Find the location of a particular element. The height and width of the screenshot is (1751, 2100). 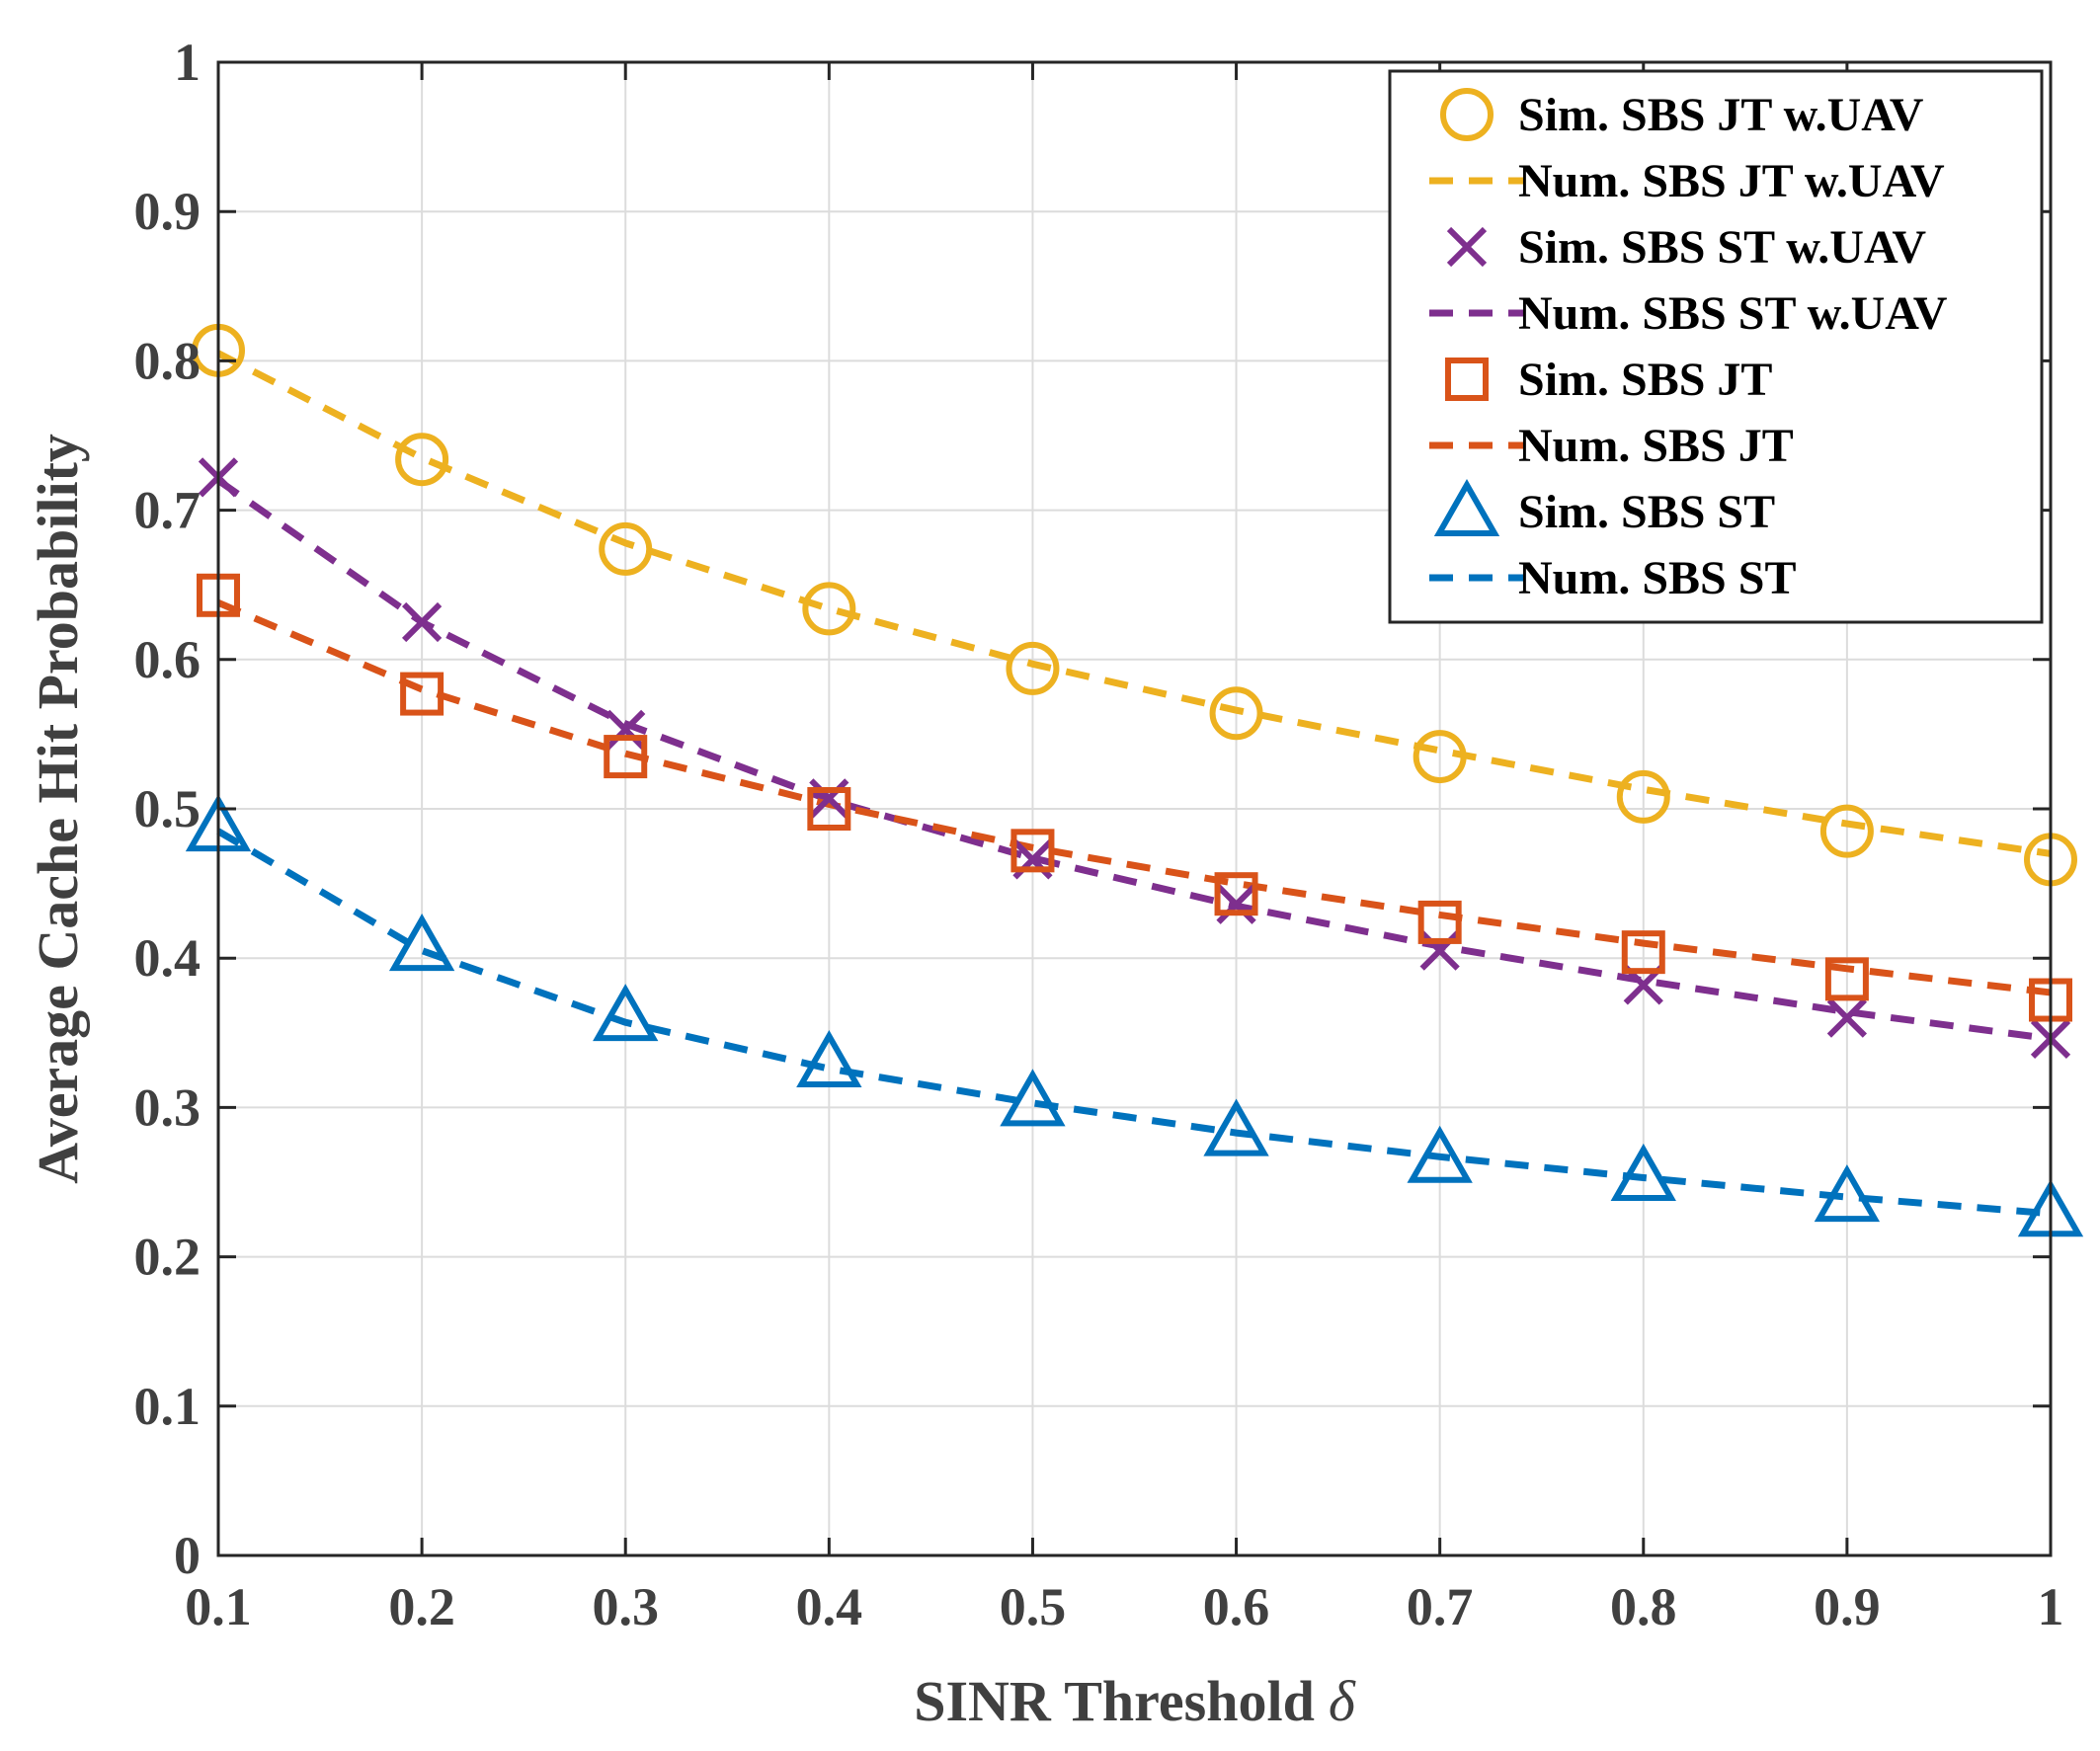

legend-label: Num. SBS ST is located at coordinates (1657, 578).